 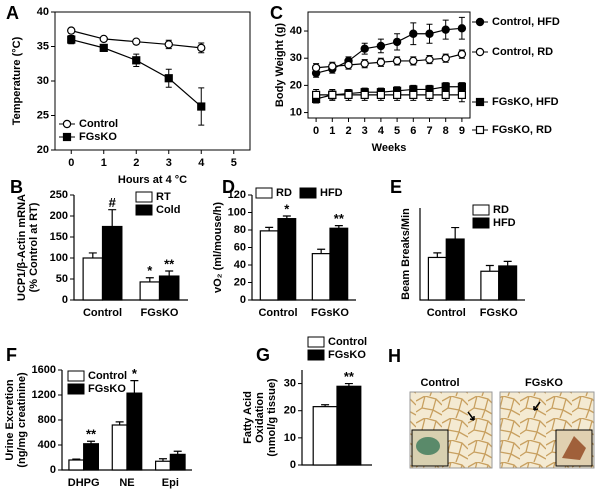 I want to click on inset-cell, so click(x=428, y=446).